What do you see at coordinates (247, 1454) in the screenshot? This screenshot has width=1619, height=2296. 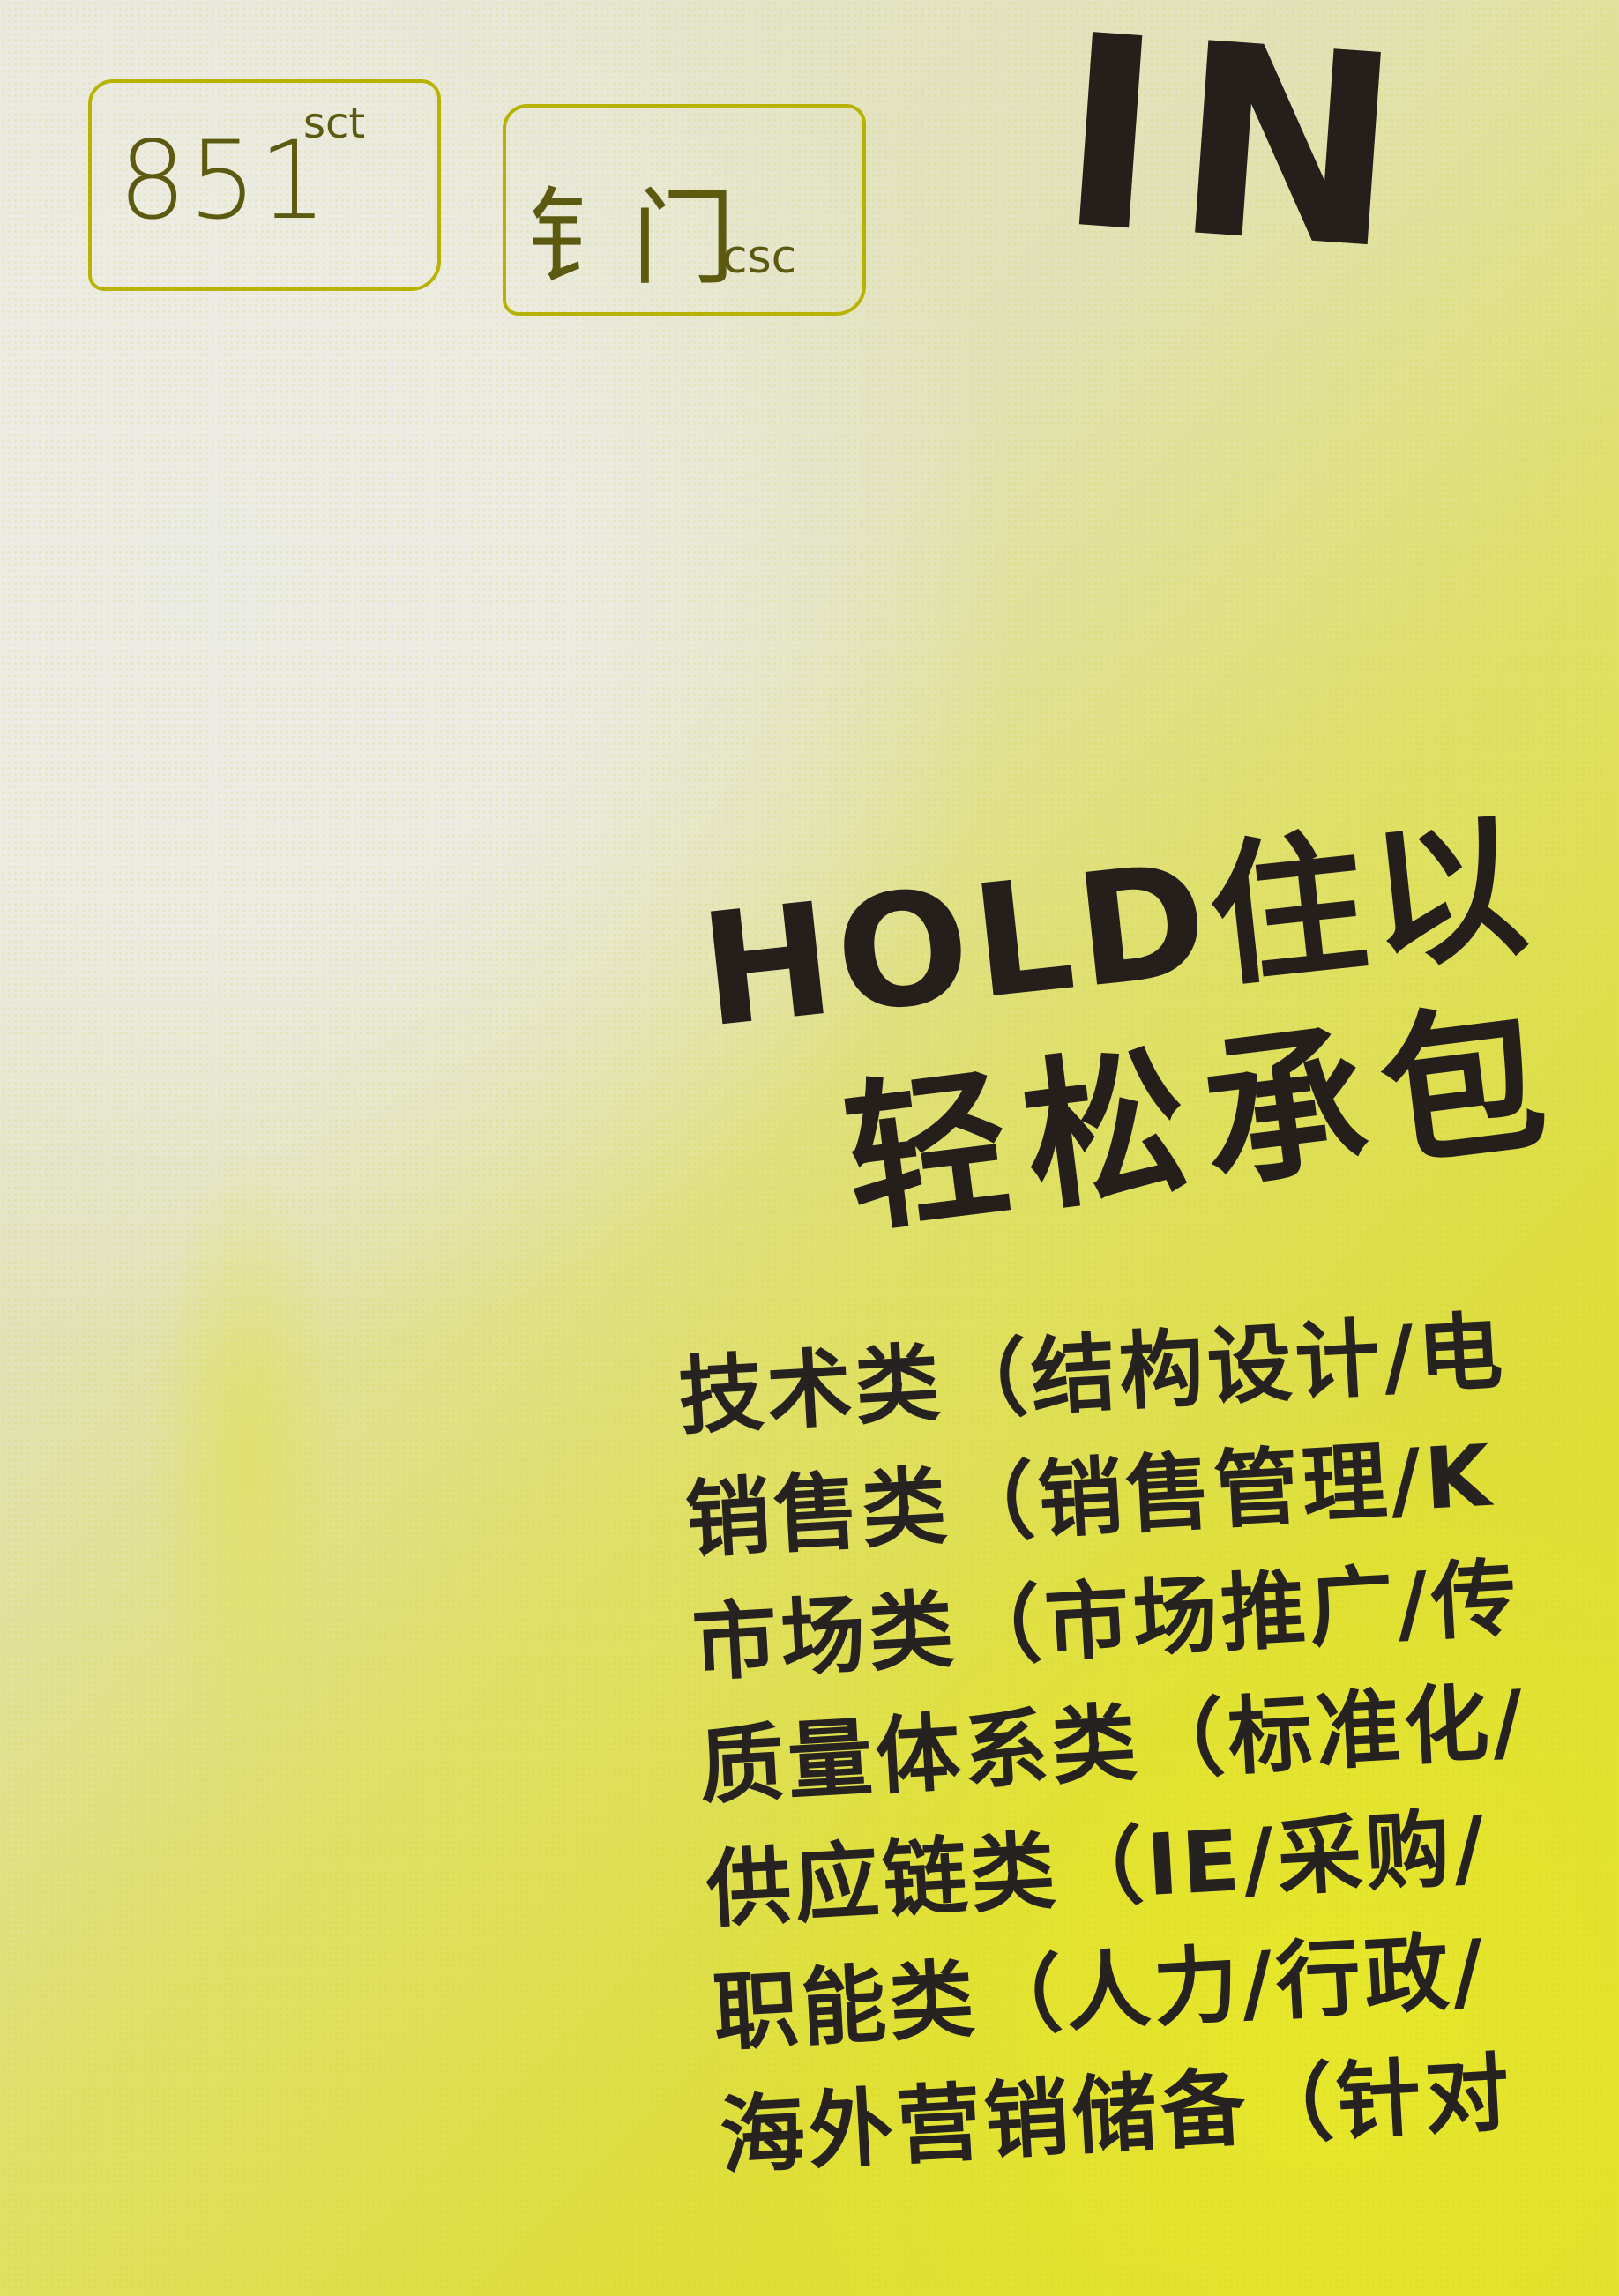 I see `paint-stroke` at bounding box center [247, 1454].